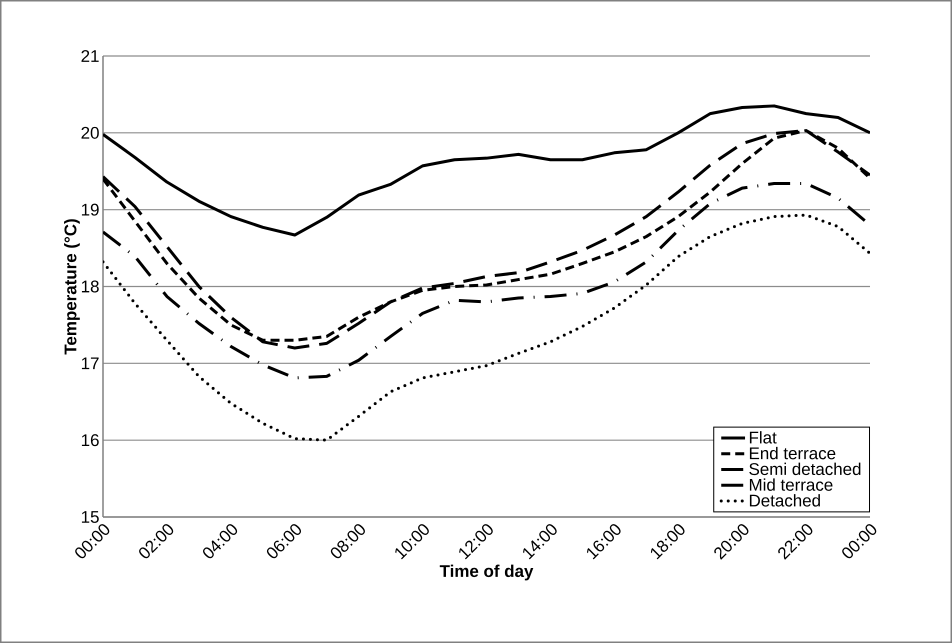 The width and height of the screenshot is (952, 643). I want to click on y-tick-label: 19, so click(90, 210).